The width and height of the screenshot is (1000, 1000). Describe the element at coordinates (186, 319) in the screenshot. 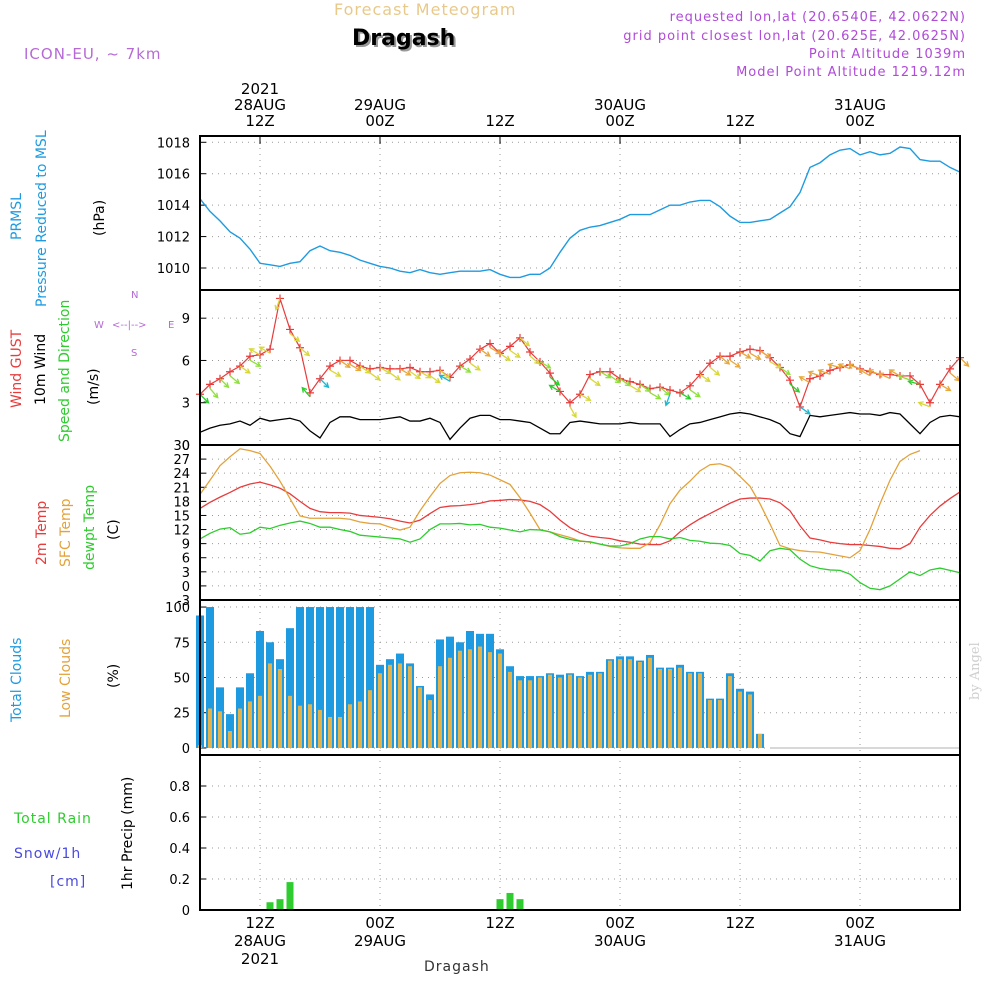

I see `wind-ytick-label: 9` at that location.